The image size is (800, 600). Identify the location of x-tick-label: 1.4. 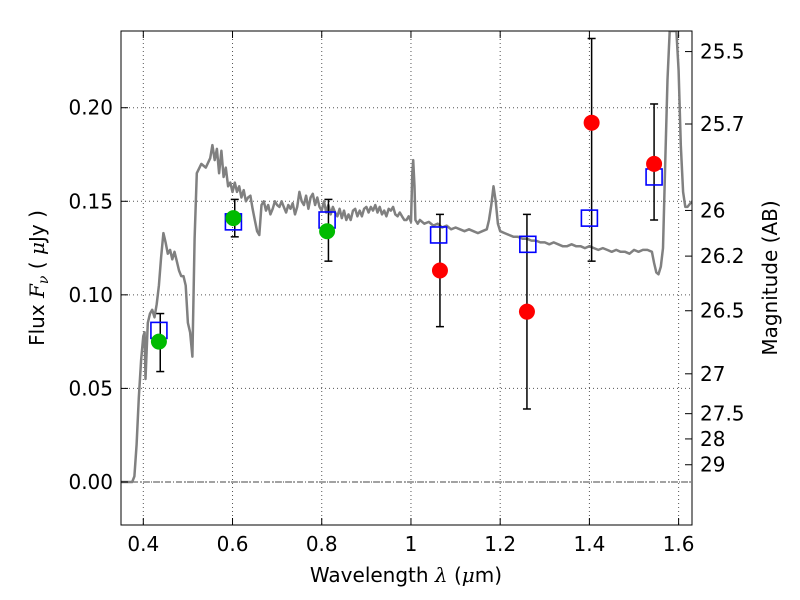
(589, 544).